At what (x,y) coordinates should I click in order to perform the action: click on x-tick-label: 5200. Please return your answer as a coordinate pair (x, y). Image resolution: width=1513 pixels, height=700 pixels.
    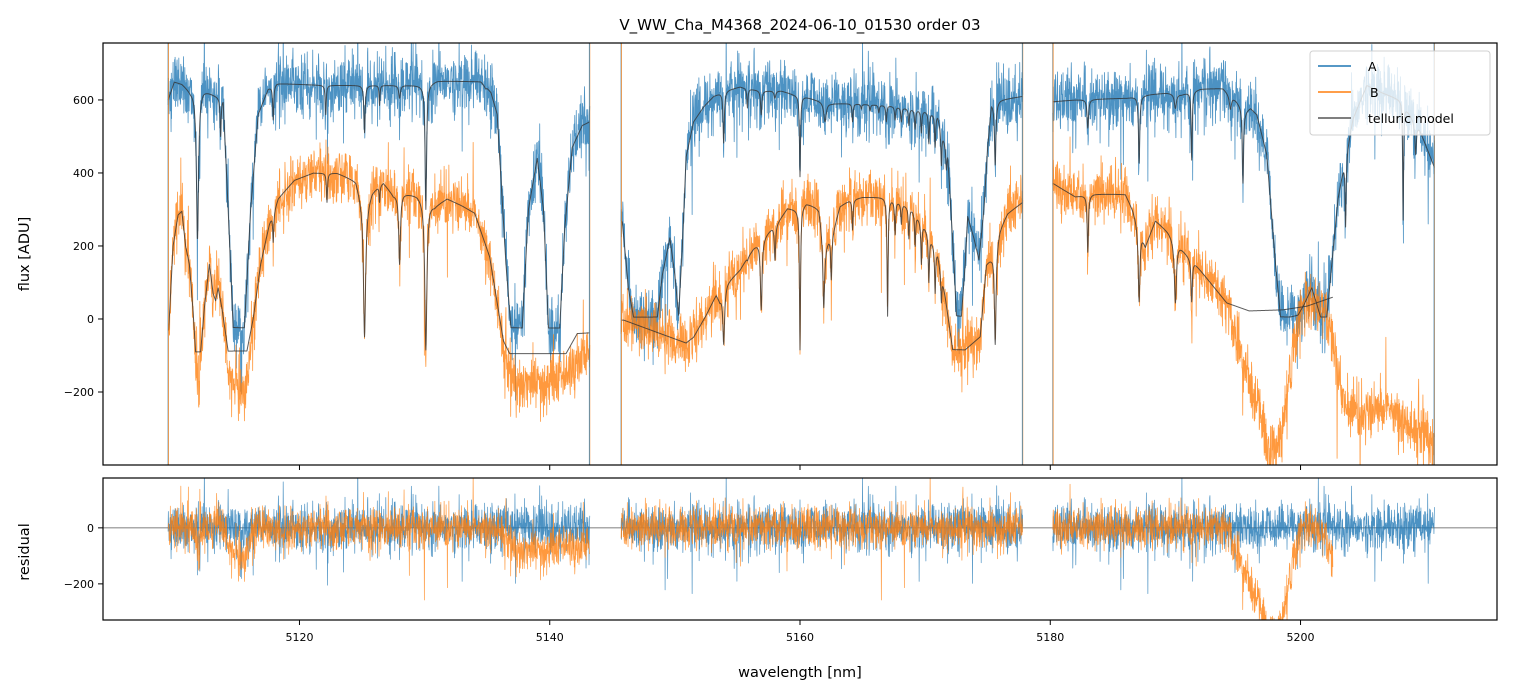
    Looking at the image, I should click on (1301, 637).